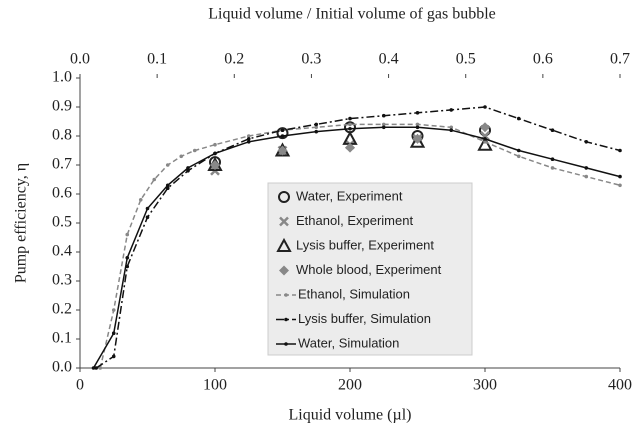 This screenshot has width=635, height=426. Describe the element at coordinates (234, 59) in the screenshot. I see `x2-tick-label: 0.2` at that location.